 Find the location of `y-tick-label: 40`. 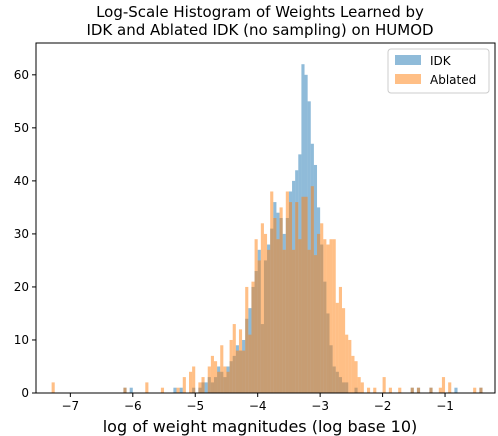

y-tick-label: 40 is located at coordinates (21, 181).